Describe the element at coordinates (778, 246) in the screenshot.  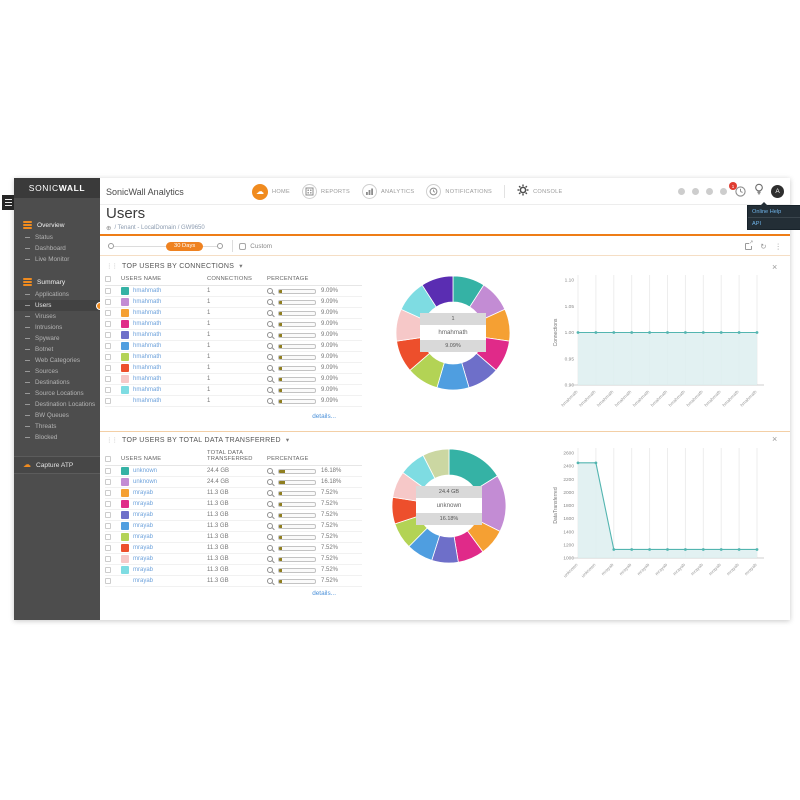
I see `kebab-menu-icon: ⋮` at that location.